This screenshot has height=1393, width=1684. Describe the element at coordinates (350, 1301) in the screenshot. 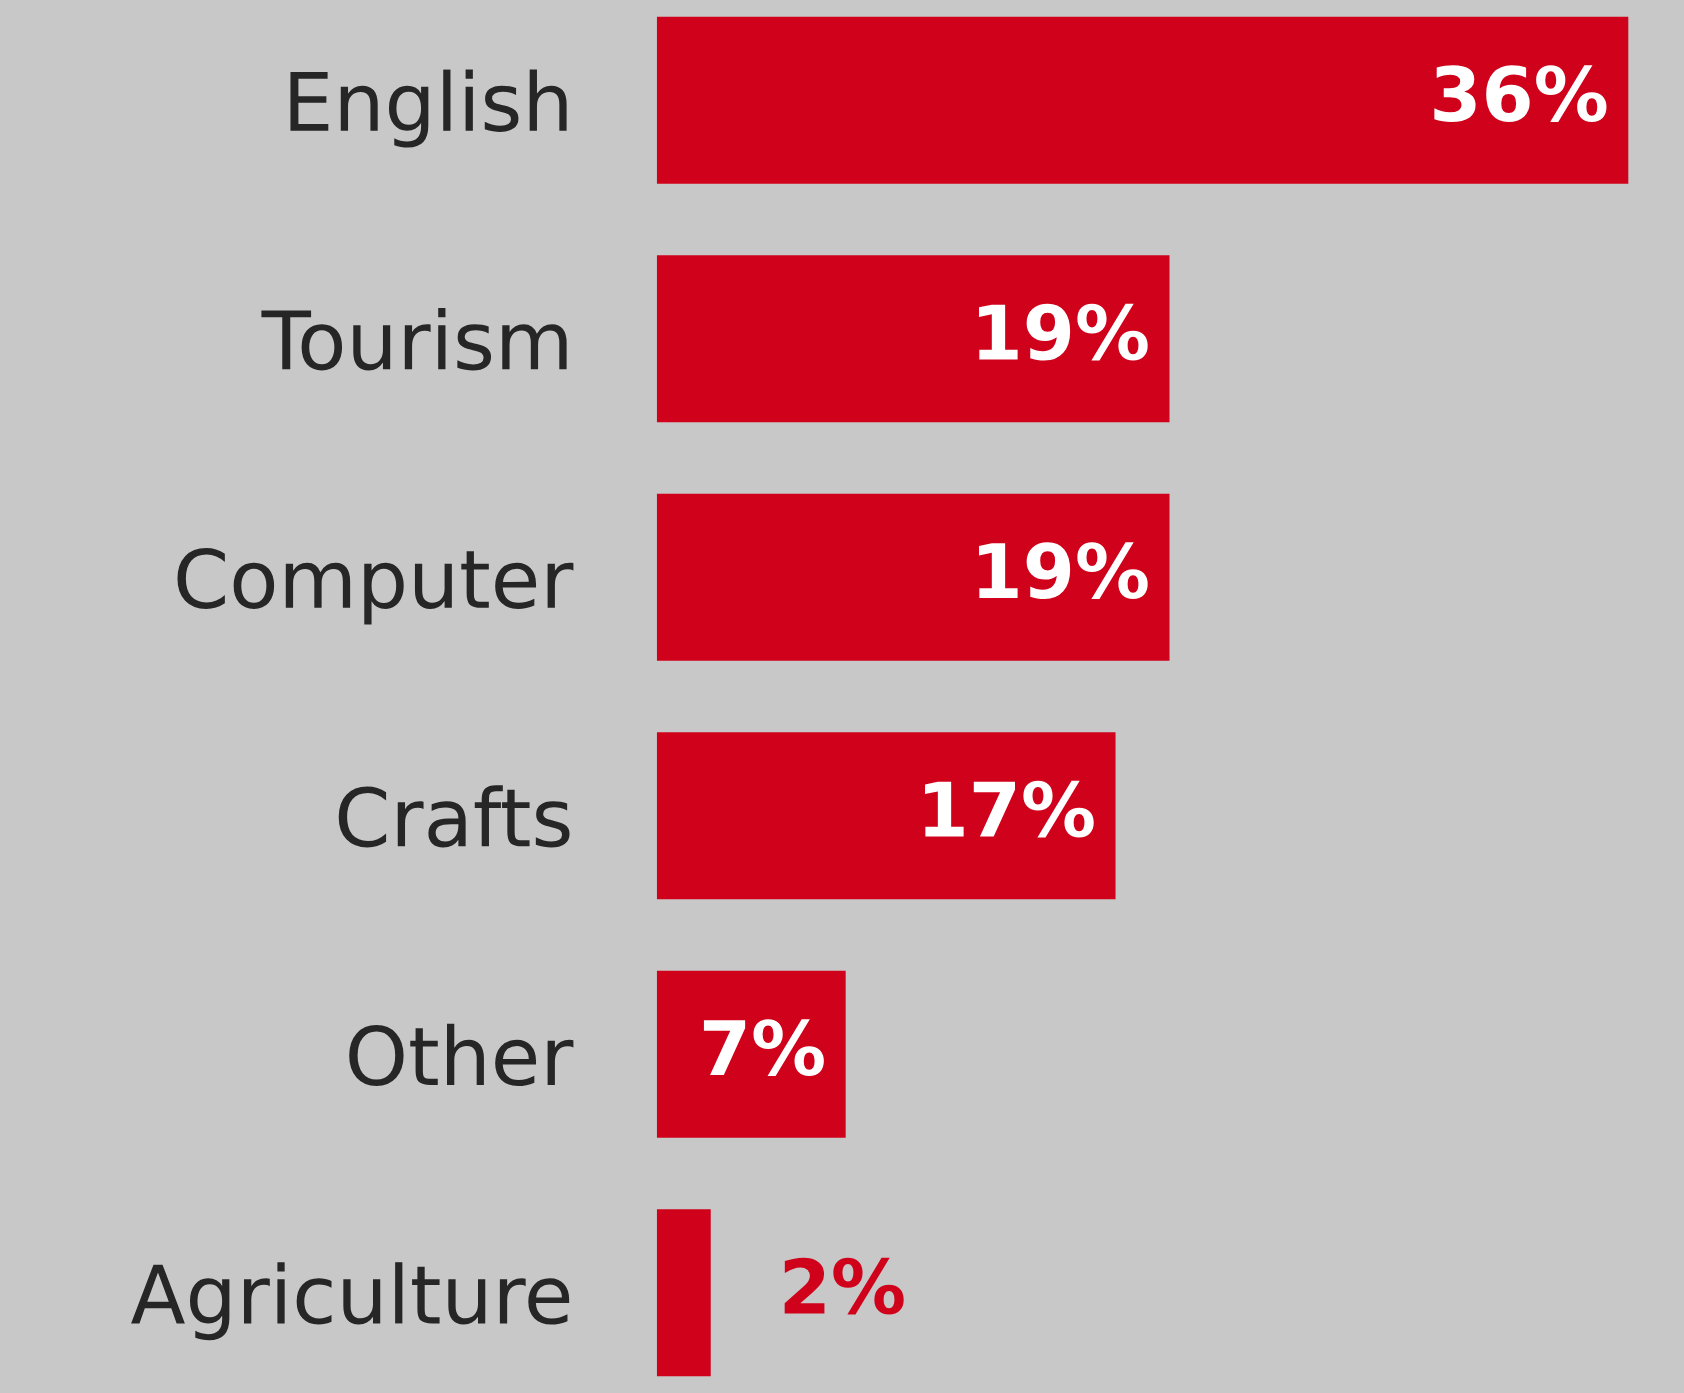

I see `y-tick-label: Agriculture` at that location.